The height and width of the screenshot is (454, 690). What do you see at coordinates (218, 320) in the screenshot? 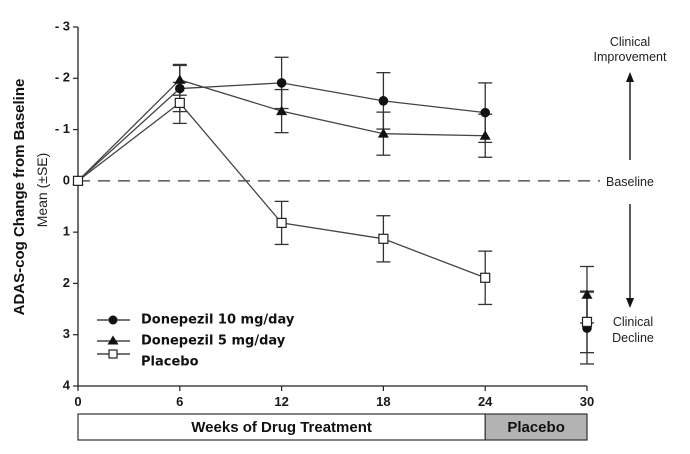
I see `legend-label: Donepezil 10 mg/day` at bounding box center [218, 320].